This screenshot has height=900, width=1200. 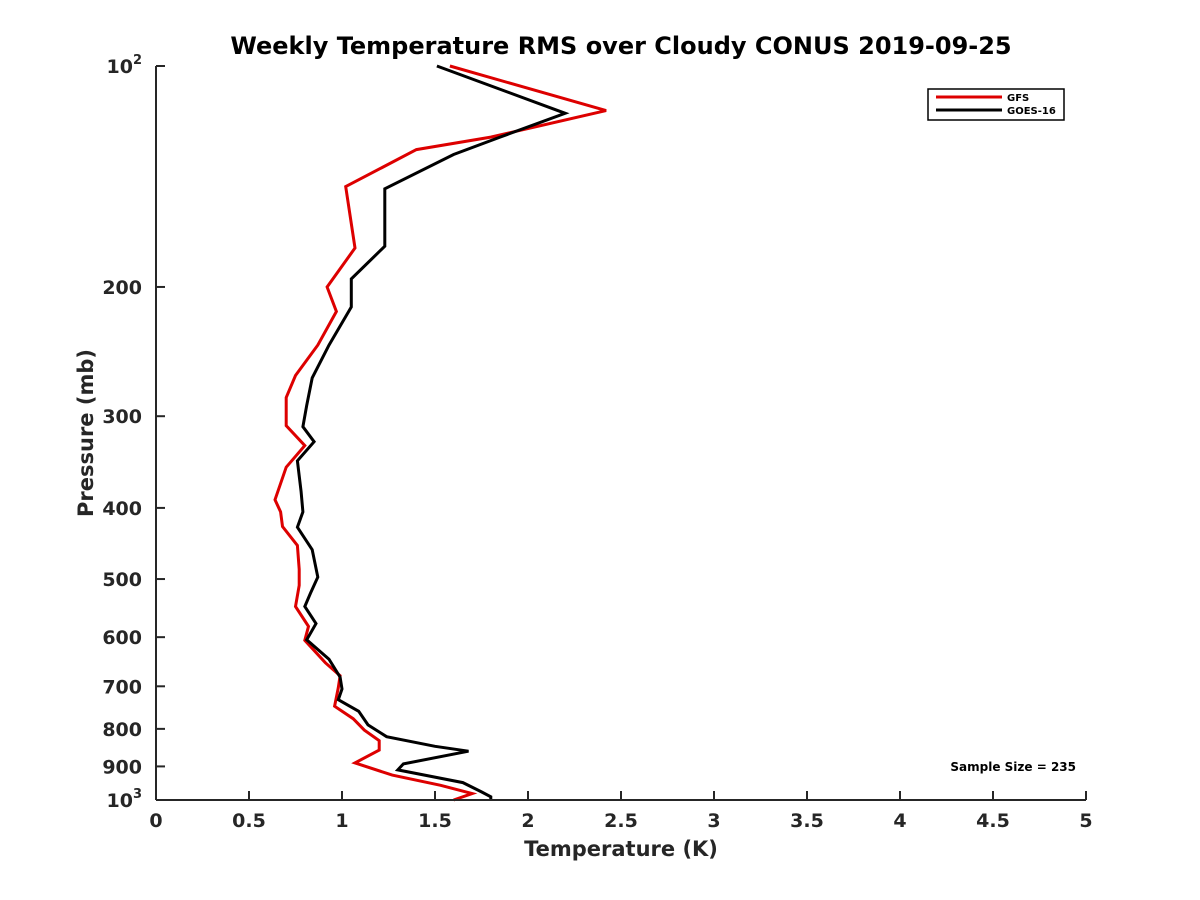 What do you see at coordinates (621, 849) in the screenshot?
I see `x-axis-label: Temperature (K)` at bounding box center [621, 849].